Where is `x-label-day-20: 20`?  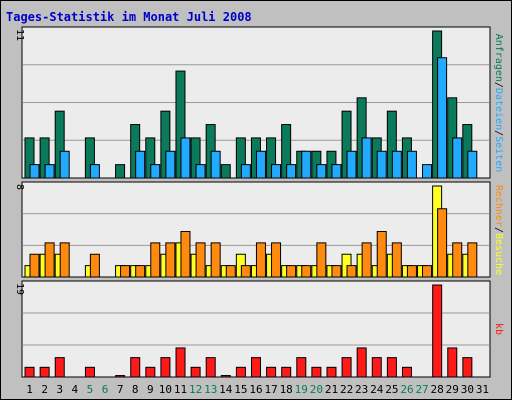
x-label-day-20: 20 is located at coordinates (316, 389).